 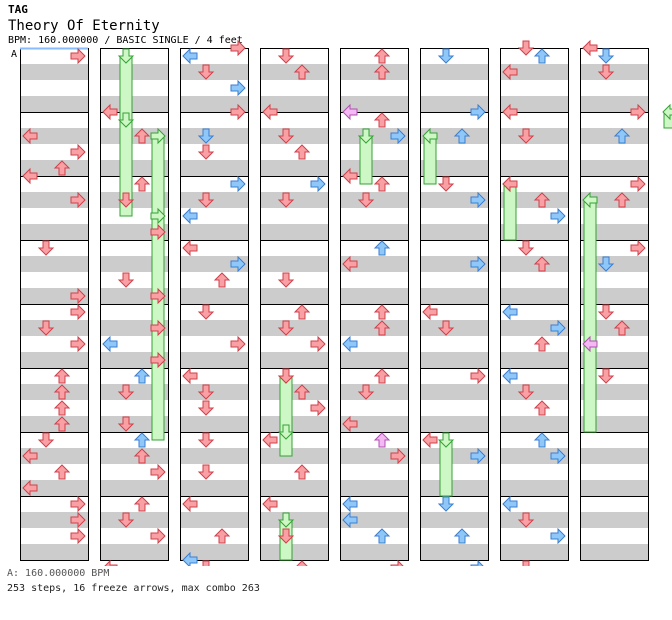 What do you see at coordinates (14, 54) in the screenshot?
I see `bpm-marker: A` at bounding box center [14, 54].